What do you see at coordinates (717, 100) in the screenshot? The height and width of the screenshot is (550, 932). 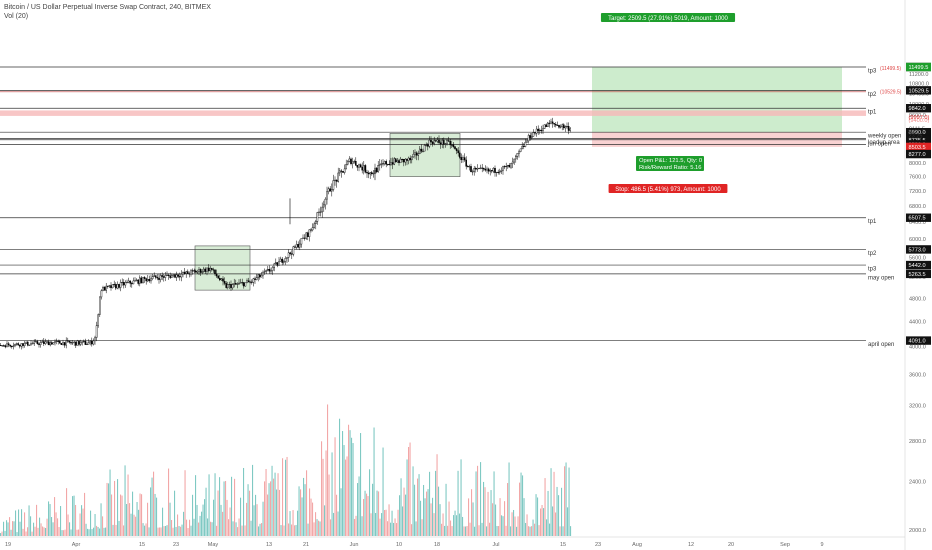 I see `target-zone` at bounding box center [717, 100].